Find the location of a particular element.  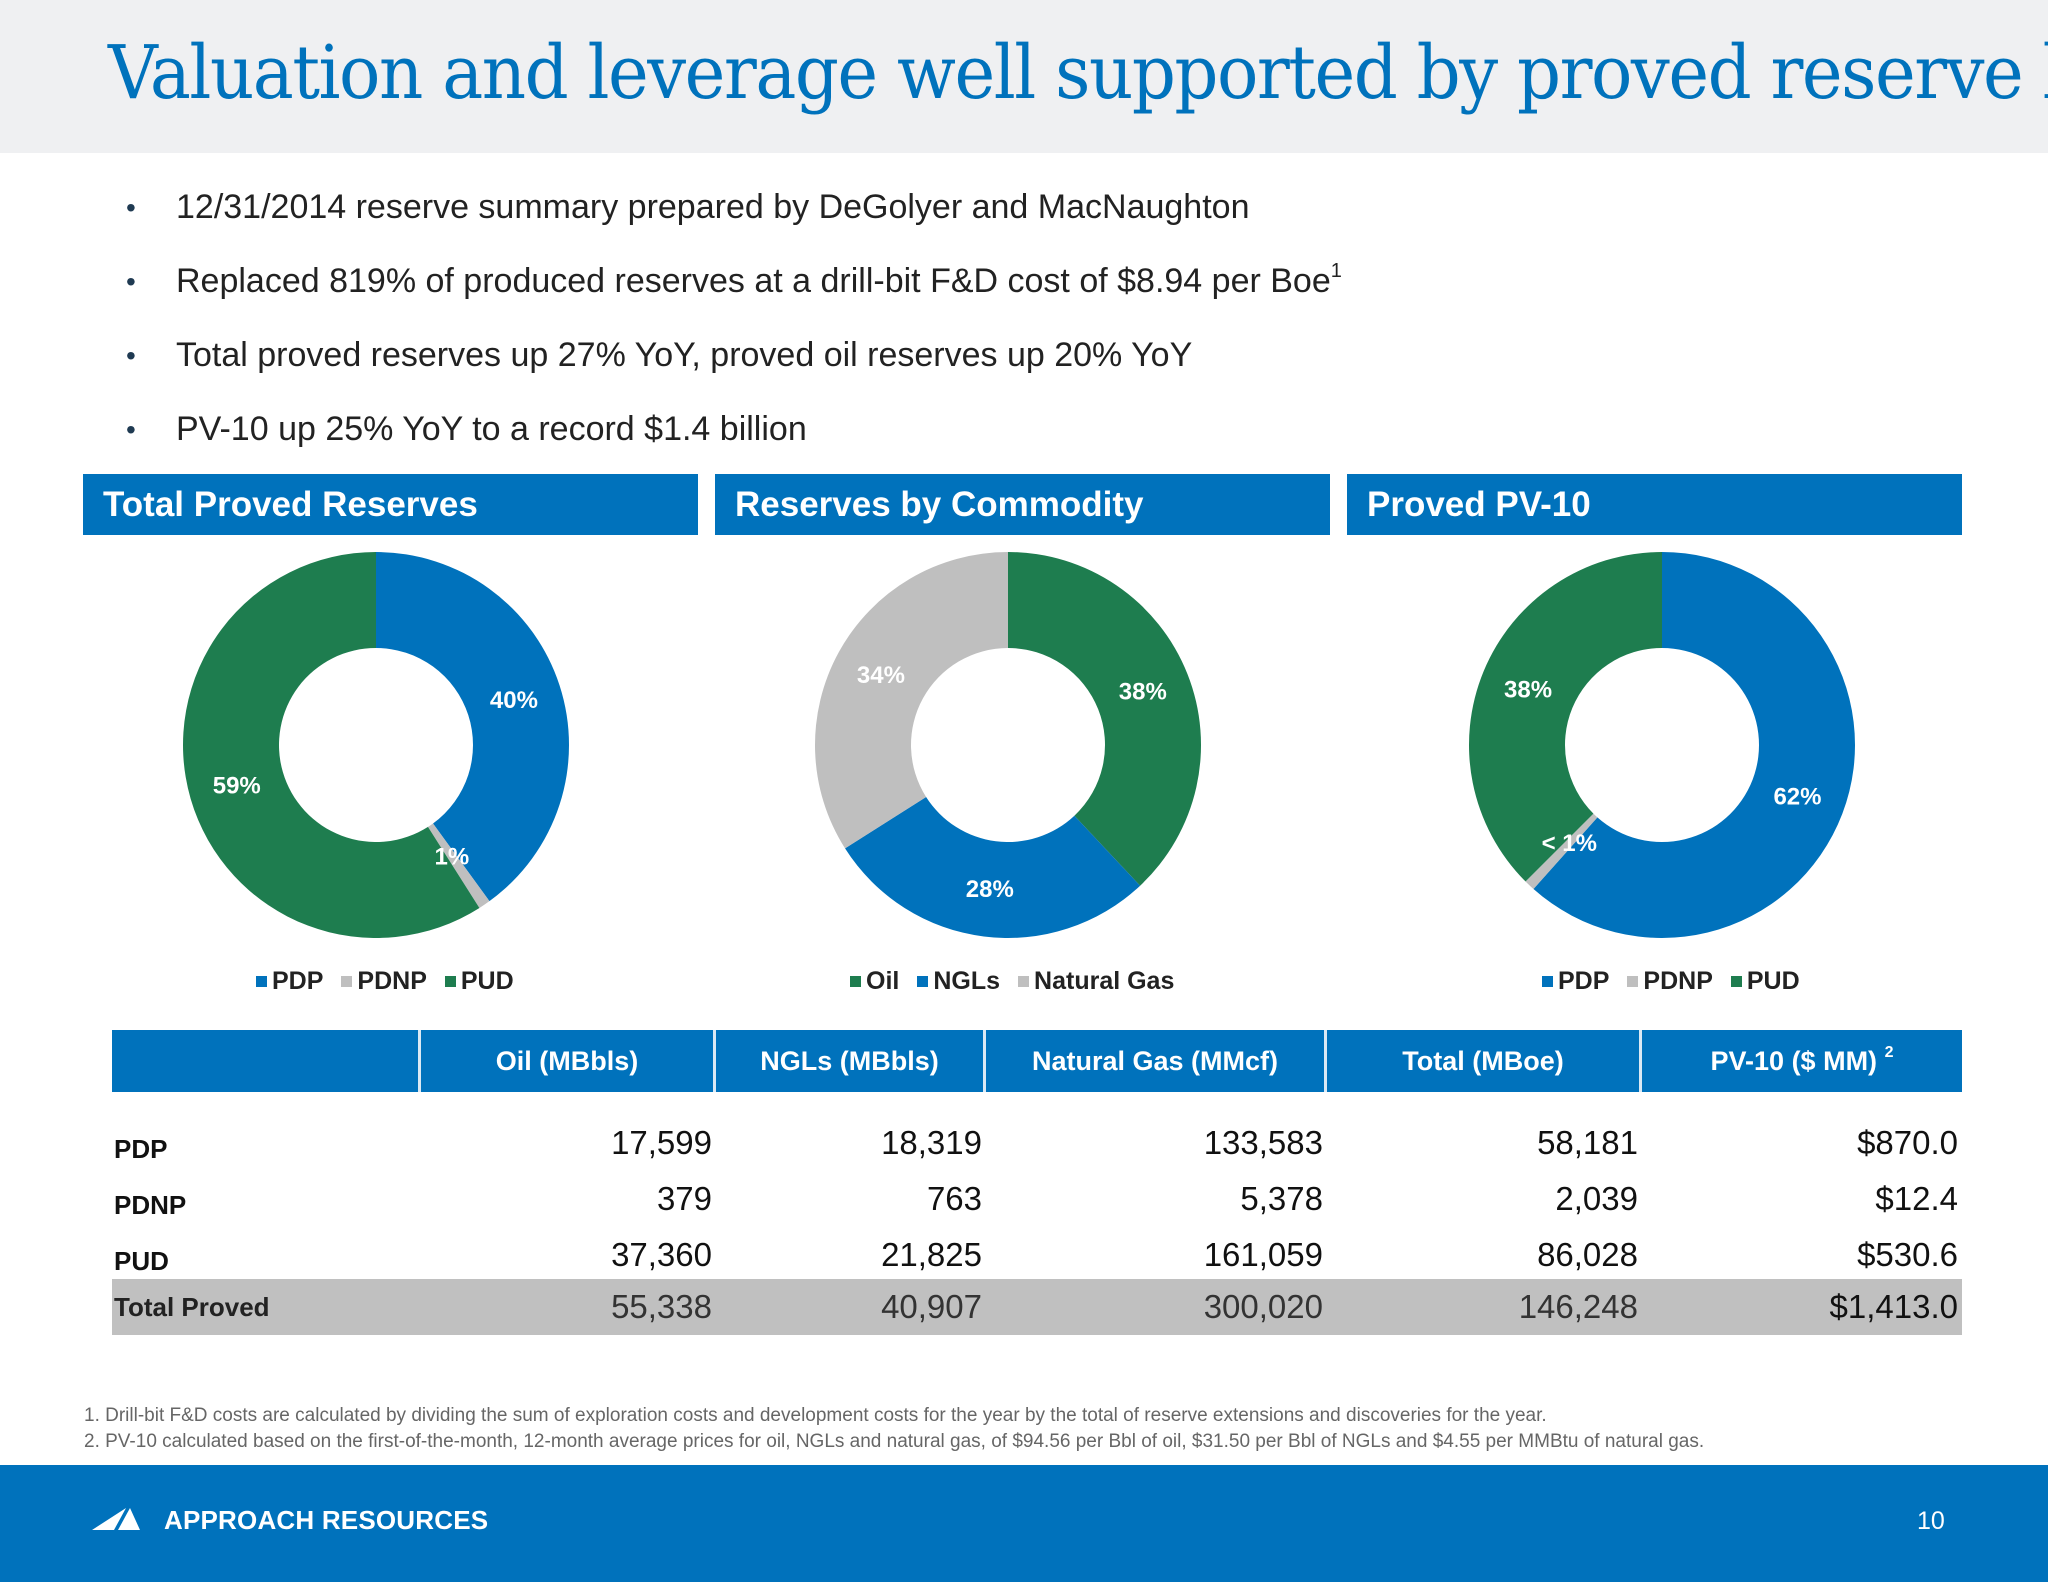

approach-logo-icon is located at coordinates (116, 1519).